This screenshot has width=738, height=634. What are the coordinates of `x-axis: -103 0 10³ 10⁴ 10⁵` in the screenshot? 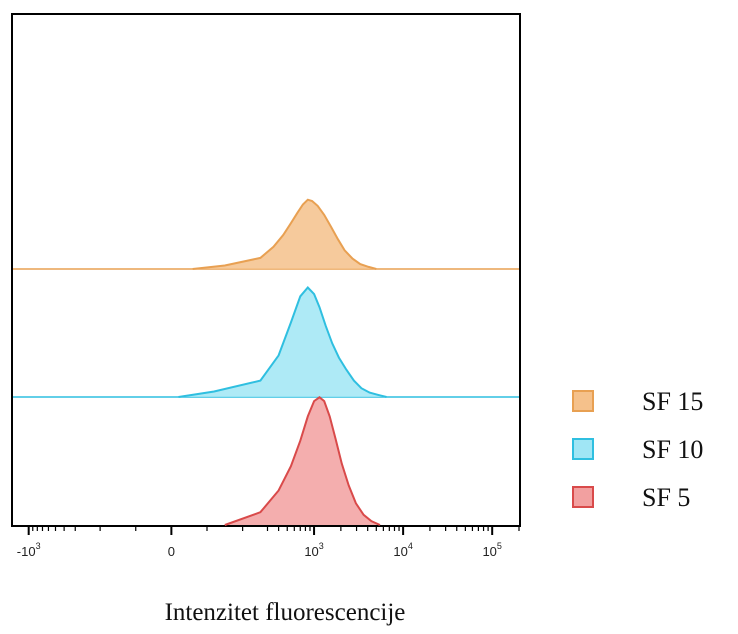 It's located at (268, 542).